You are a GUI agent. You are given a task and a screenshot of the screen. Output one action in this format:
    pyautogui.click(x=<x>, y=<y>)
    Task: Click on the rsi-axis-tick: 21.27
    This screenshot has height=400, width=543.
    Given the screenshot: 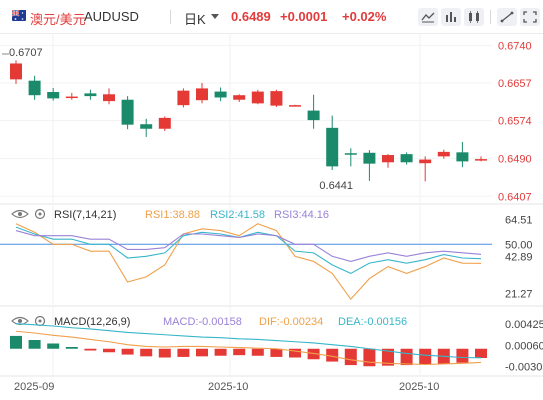 What is the action you would take?
    pyautogui.click(x=519, y=295)
    